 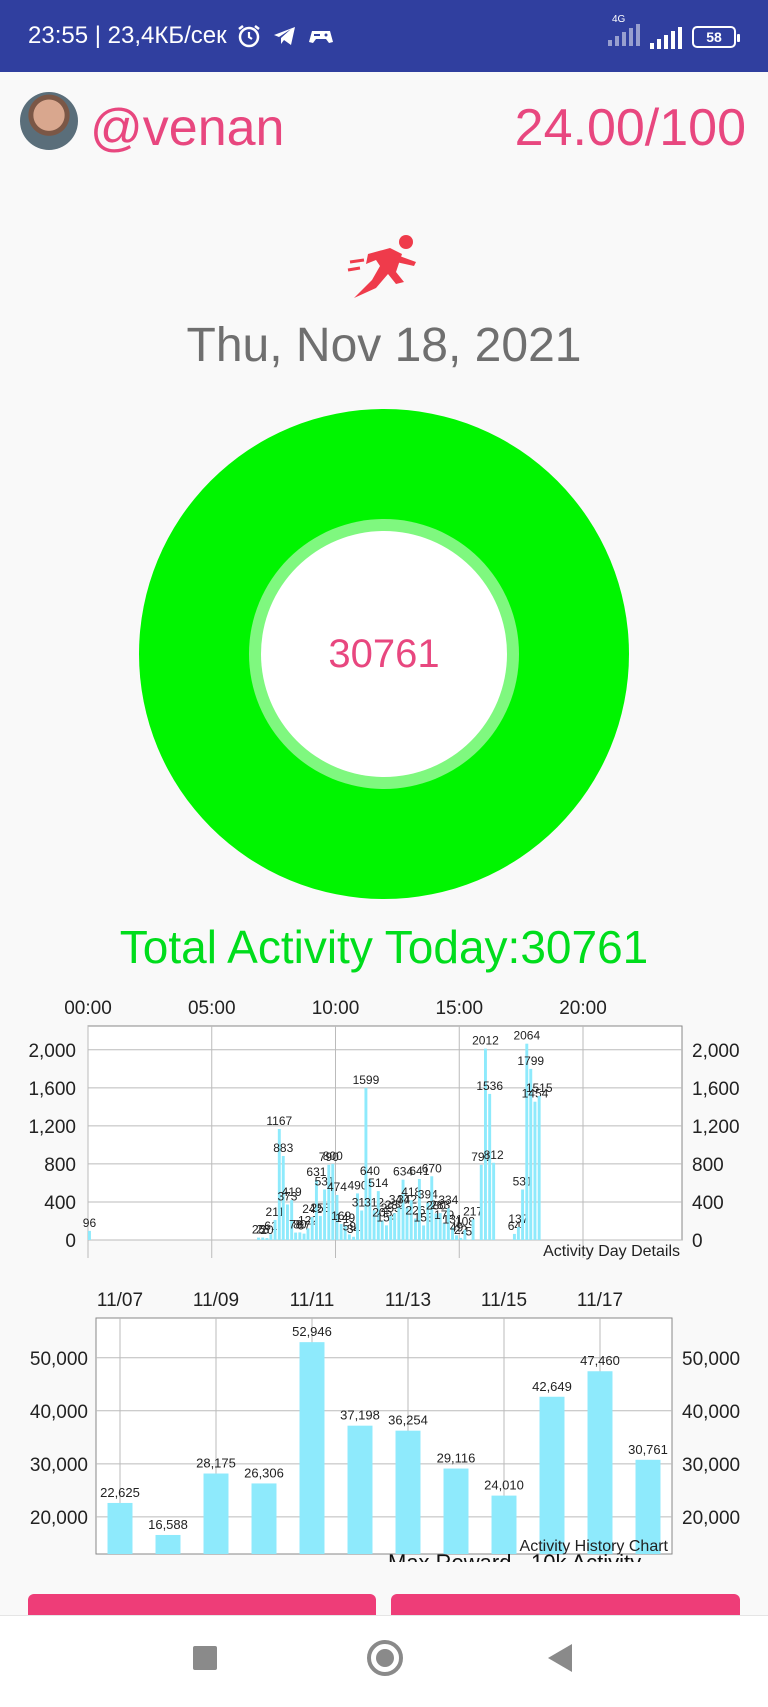 I want to click on day-chart-data-label: 490, so click(x=357, y=1185).